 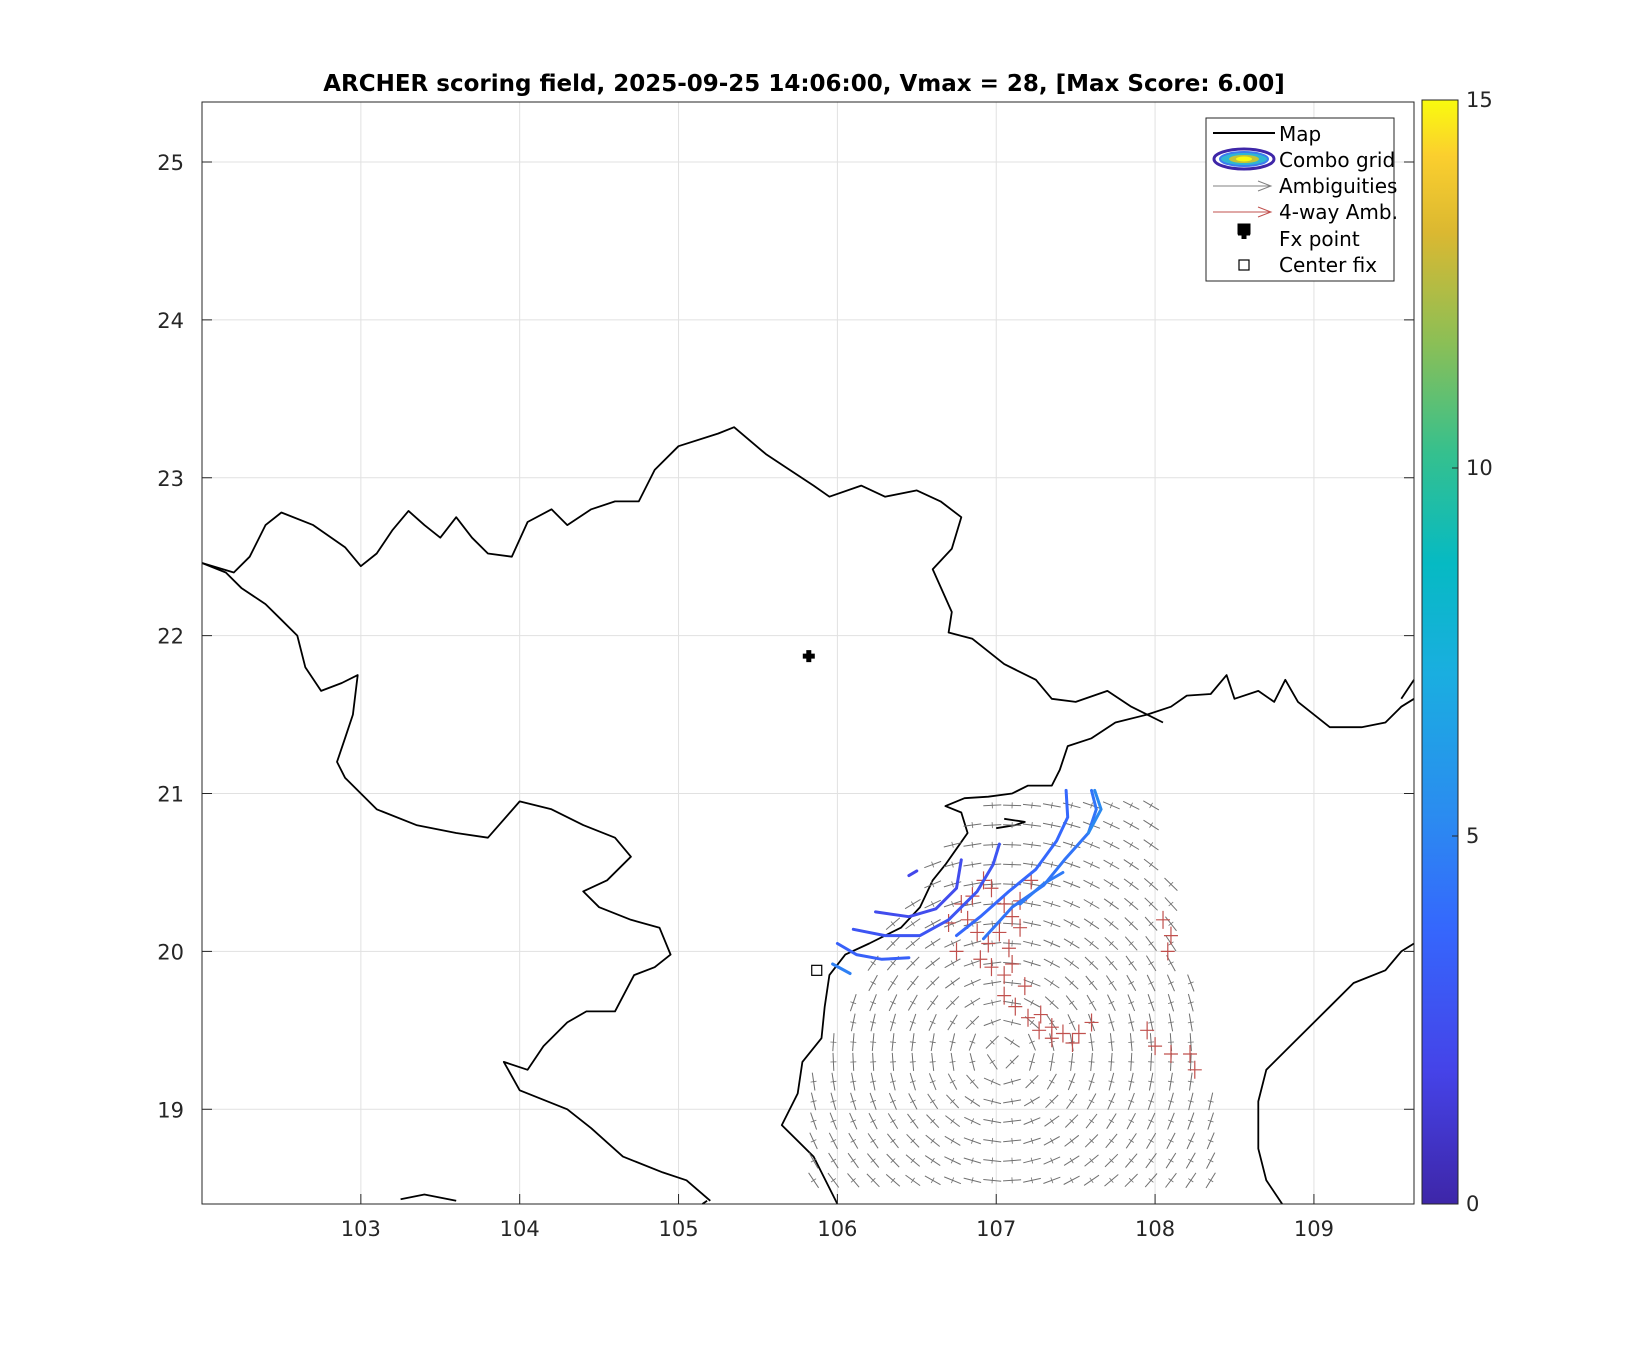 I want to click on contour-line, so click(x=873, y=951).